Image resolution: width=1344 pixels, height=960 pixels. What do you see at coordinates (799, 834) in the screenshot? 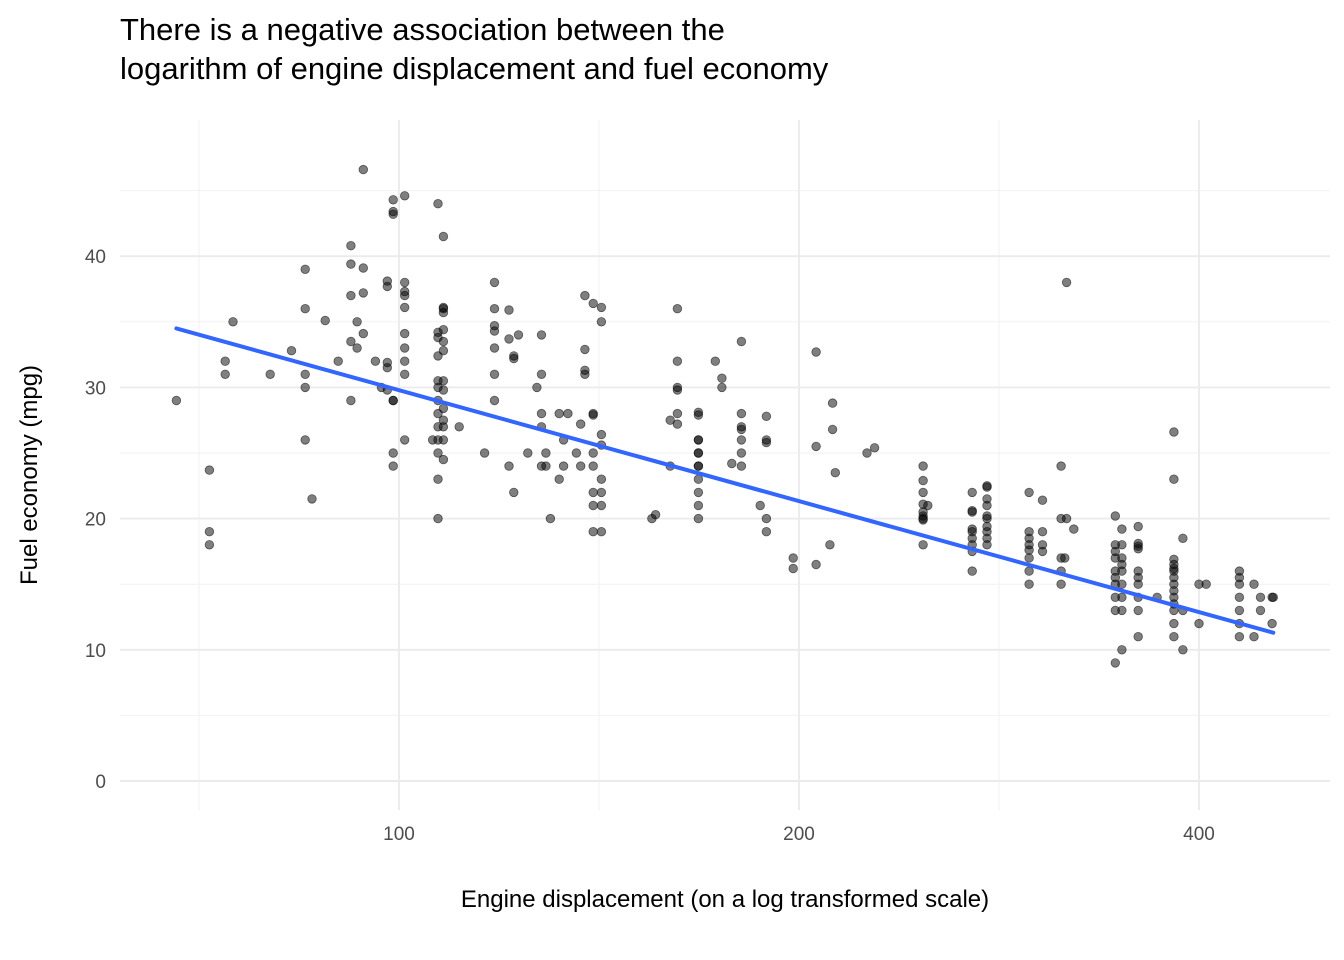
I see `x-tick-label: 200` at bounding box center [799, 834].